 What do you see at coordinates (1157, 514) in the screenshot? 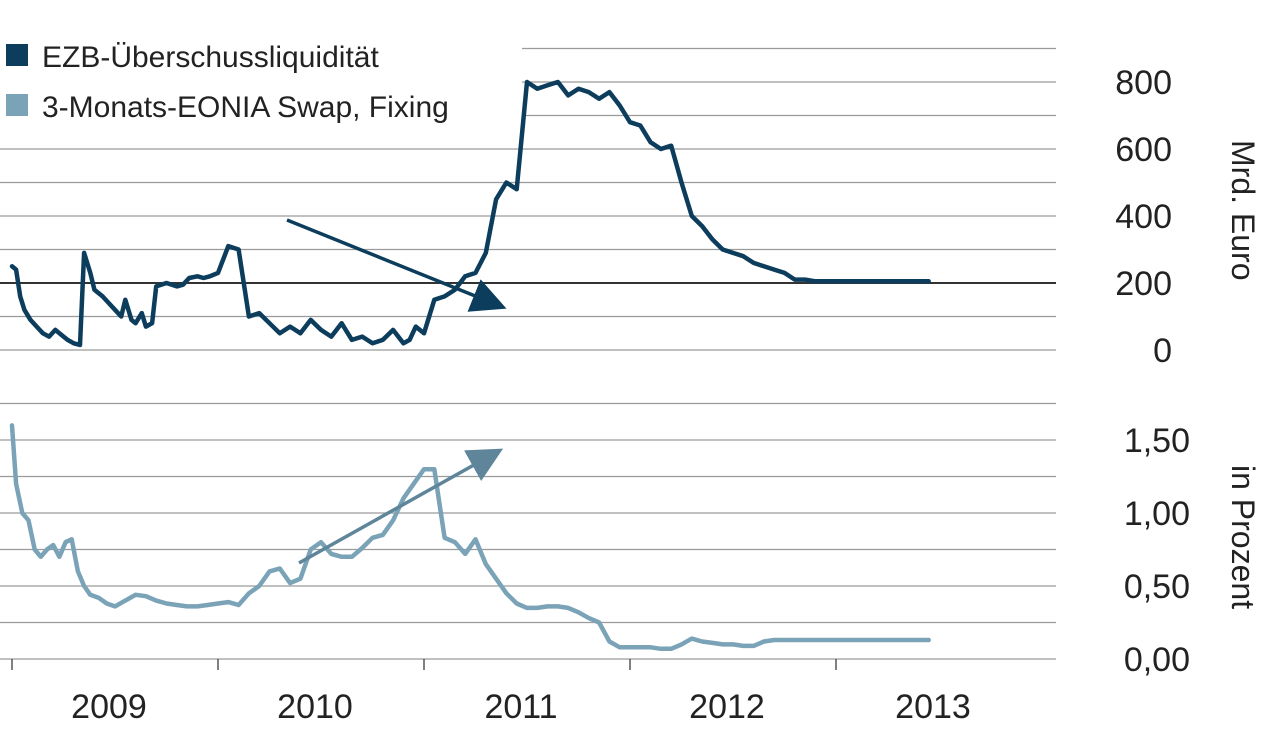
I see `bottom-y-tick-label: 1,00` at bounding box center [1157, 514].